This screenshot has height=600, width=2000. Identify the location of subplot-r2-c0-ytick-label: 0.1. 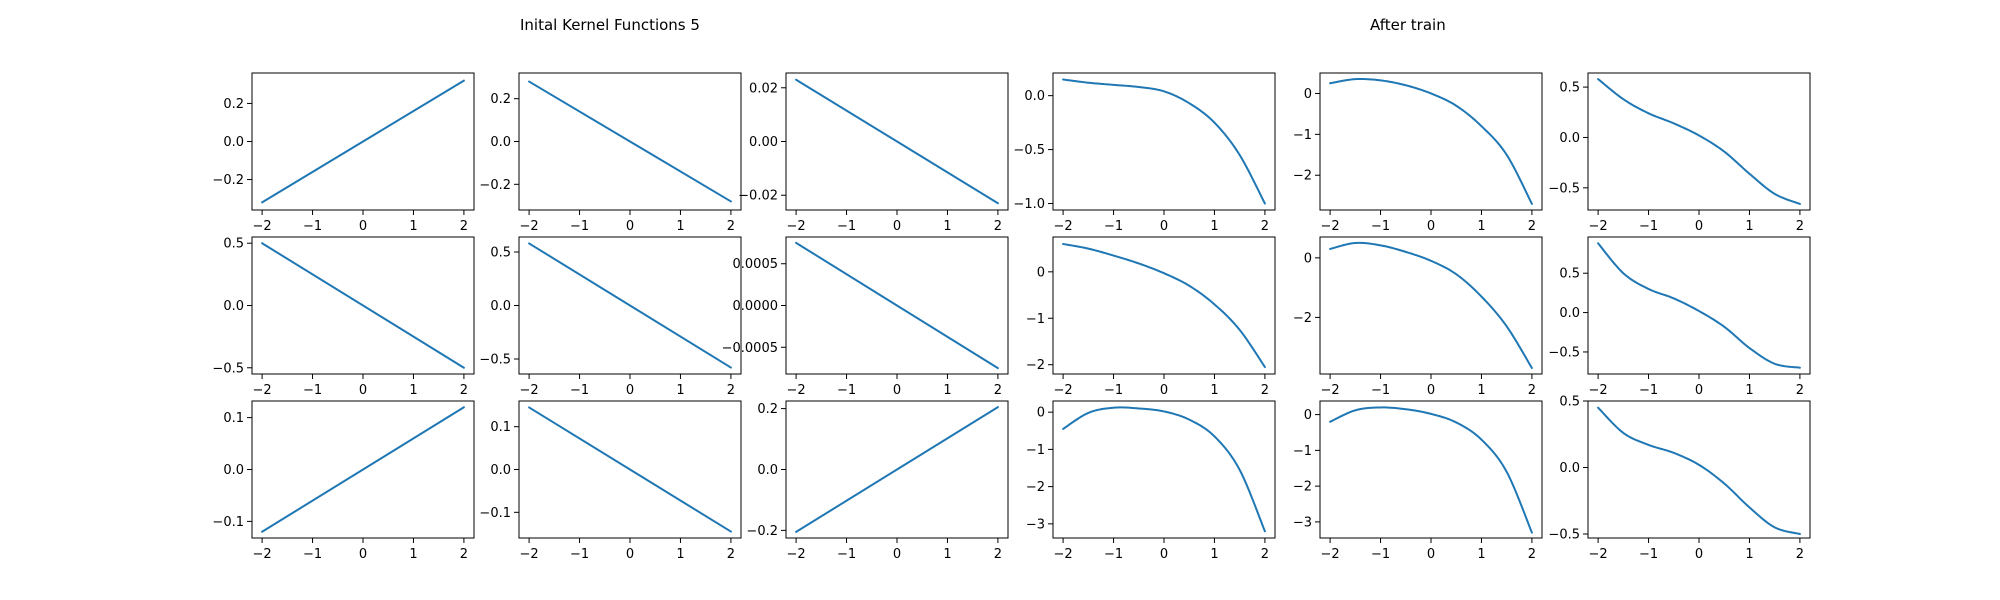
(233, 418).